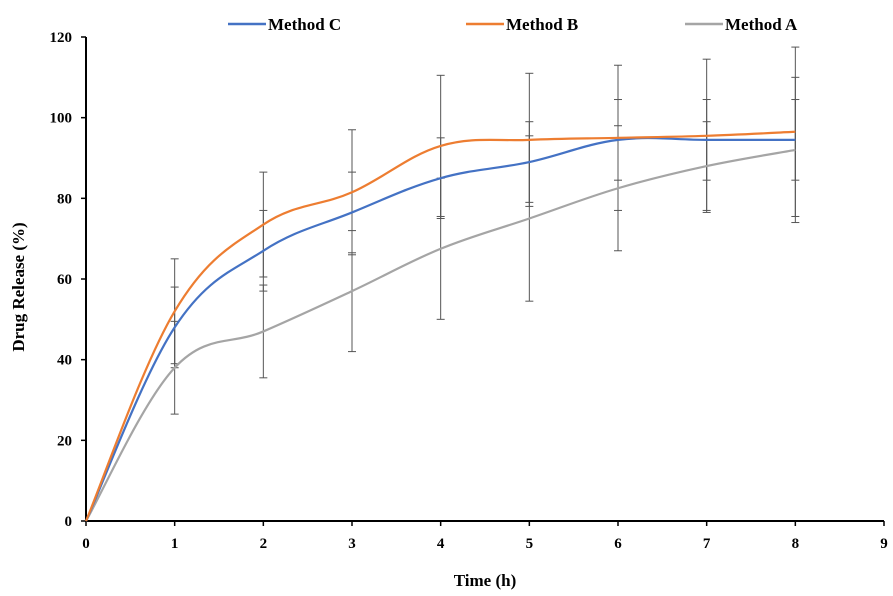 The width and height of the screenshot is (893, 596). I want to click on y-tick-label: 100, so click(61, 119).